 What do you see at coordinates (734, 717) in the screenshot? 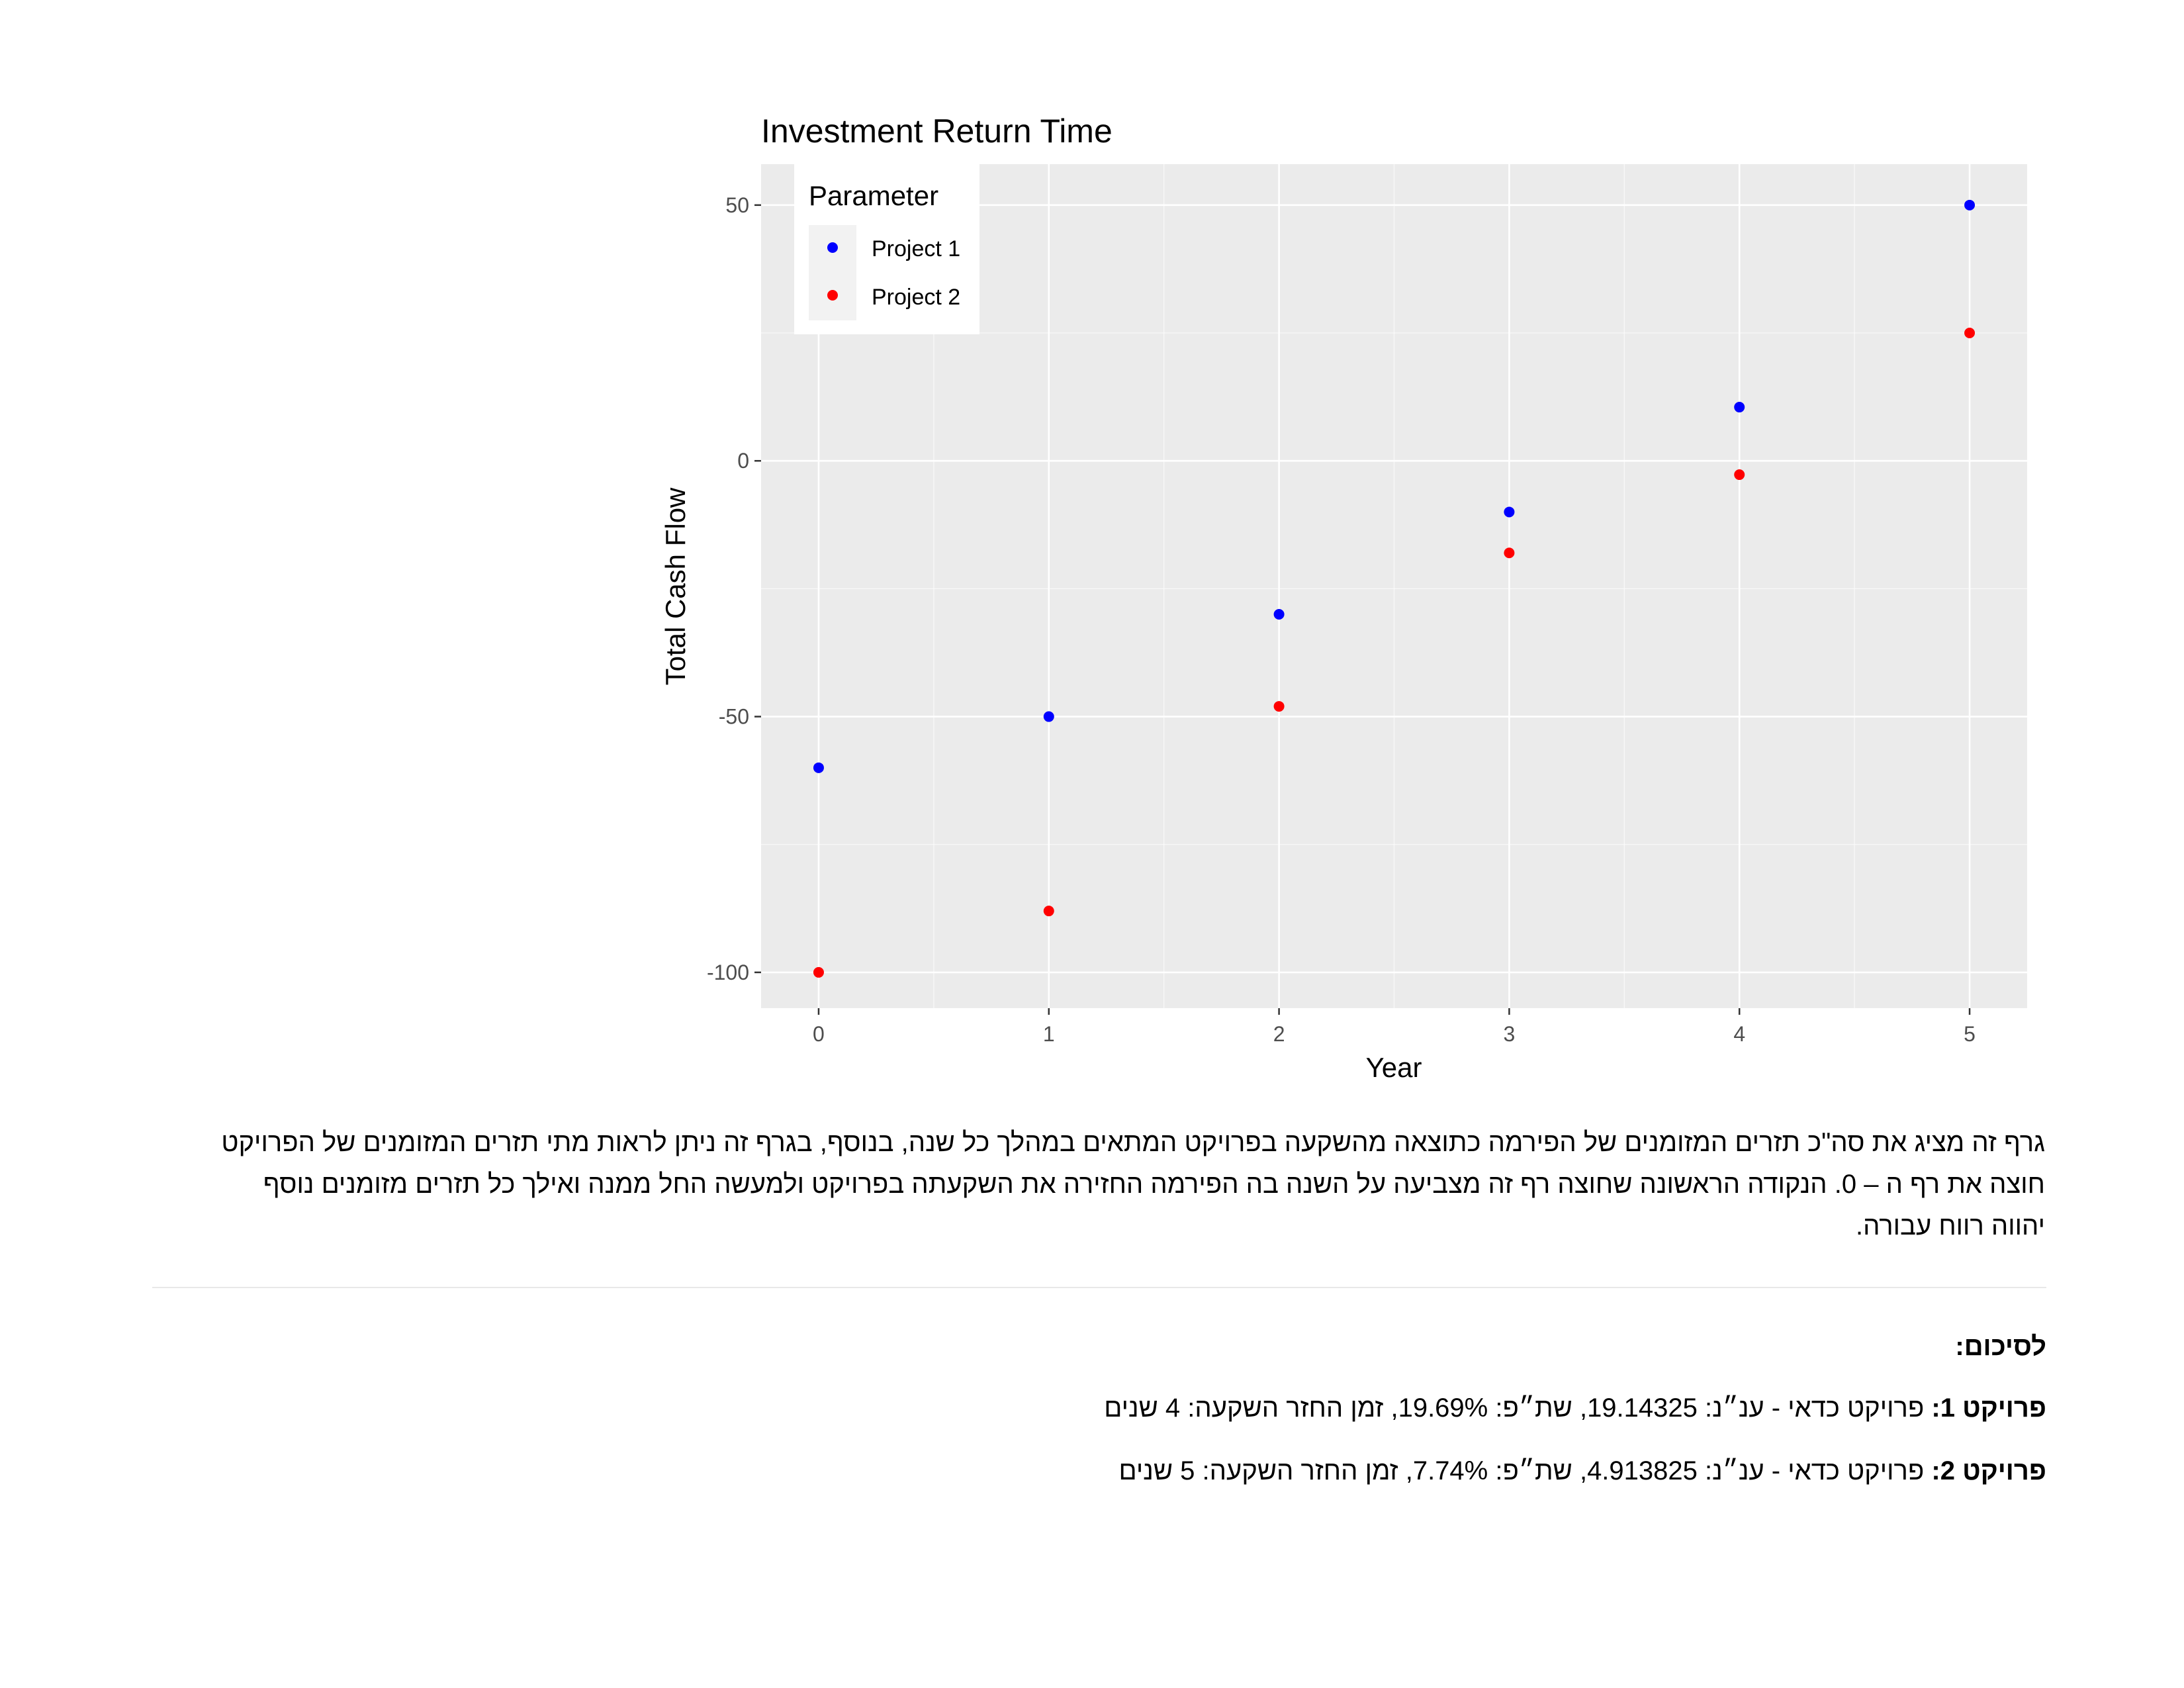
I see `y-tick-label: -50` at bounding box center [734, 717].